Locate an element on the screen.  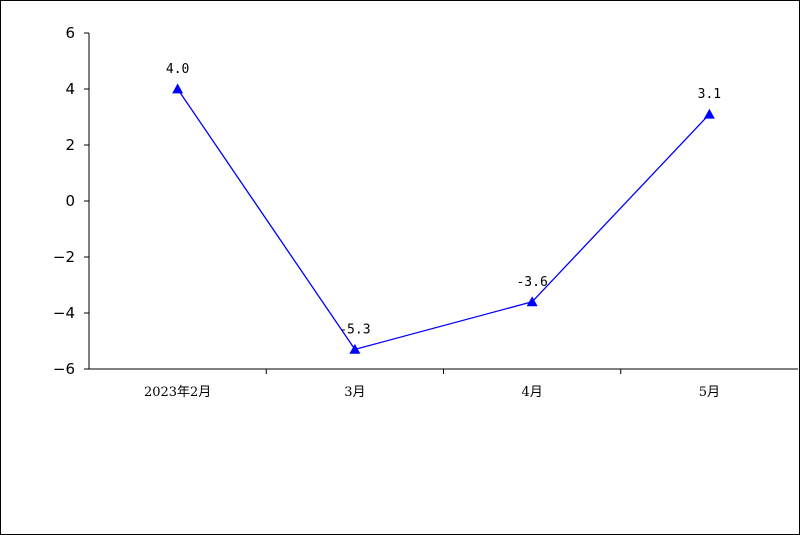
y-tick-label: −6 is located at coordinates (64, 369).